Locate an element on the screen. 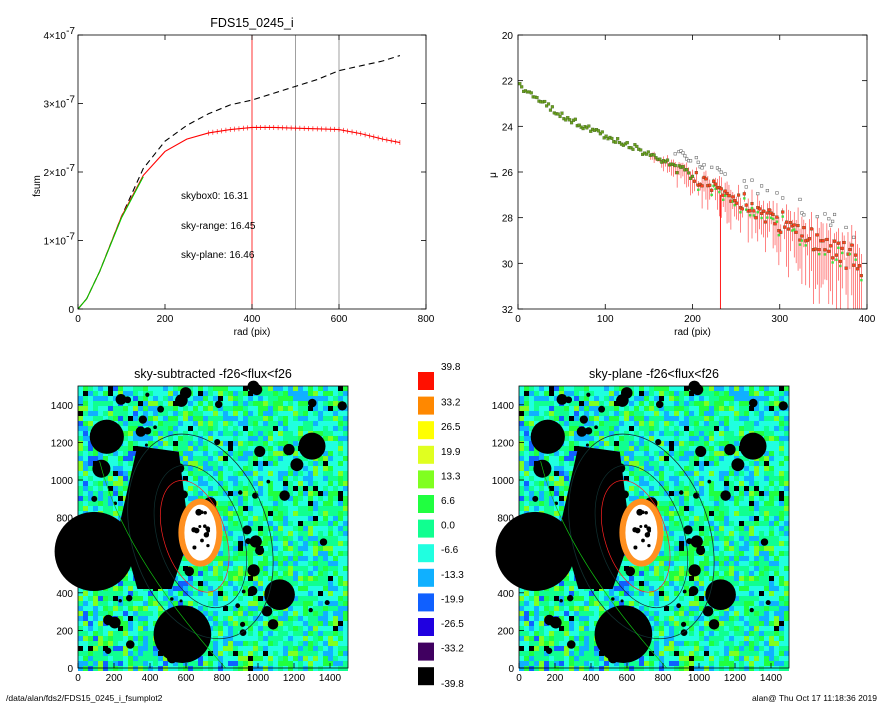 The image size is (885, 708). chart-title: FDS15_0245_i is located at coordinates (251, 23).